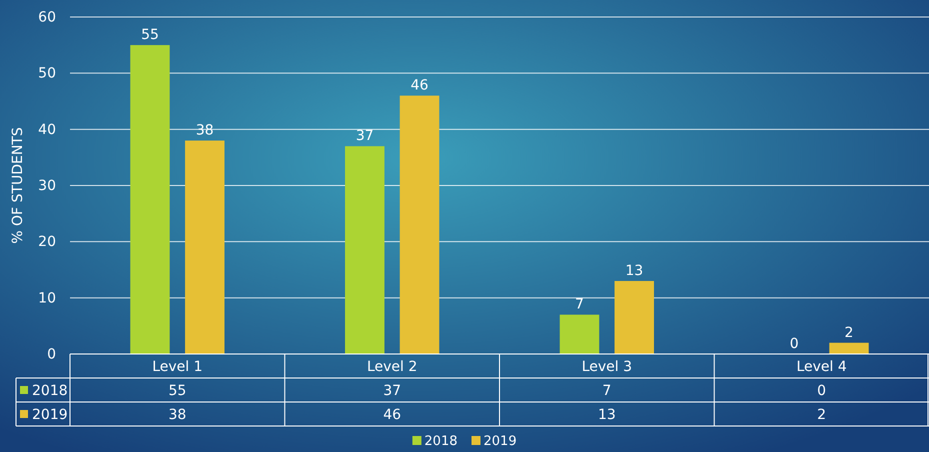  I want to click on annotation: 2, so click(849, 332).